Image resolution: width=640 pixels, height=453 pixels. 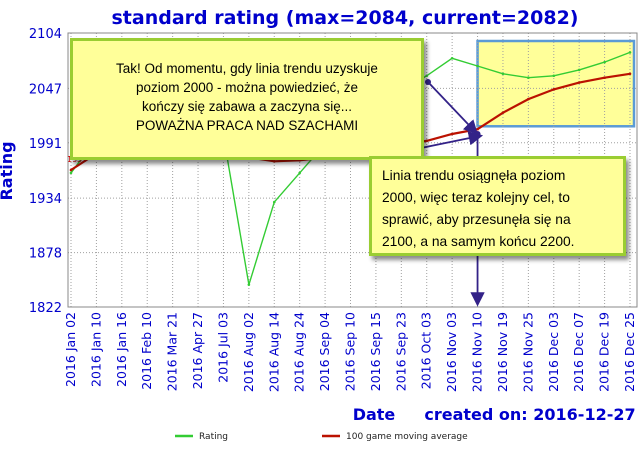 I want to click on chart-title: standard rating (max=2084, current=2082), so click(x=345, y=18).